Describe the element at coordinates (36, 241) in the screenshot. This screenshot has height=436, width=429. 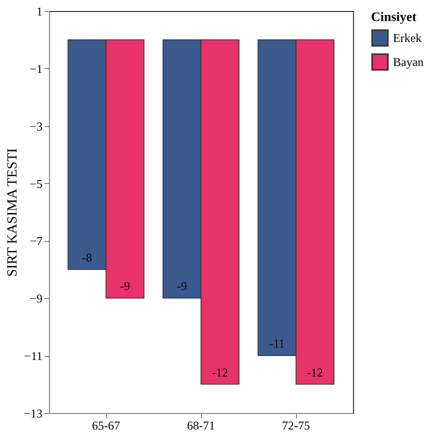
I see `y-tick-label: −7` at that location.